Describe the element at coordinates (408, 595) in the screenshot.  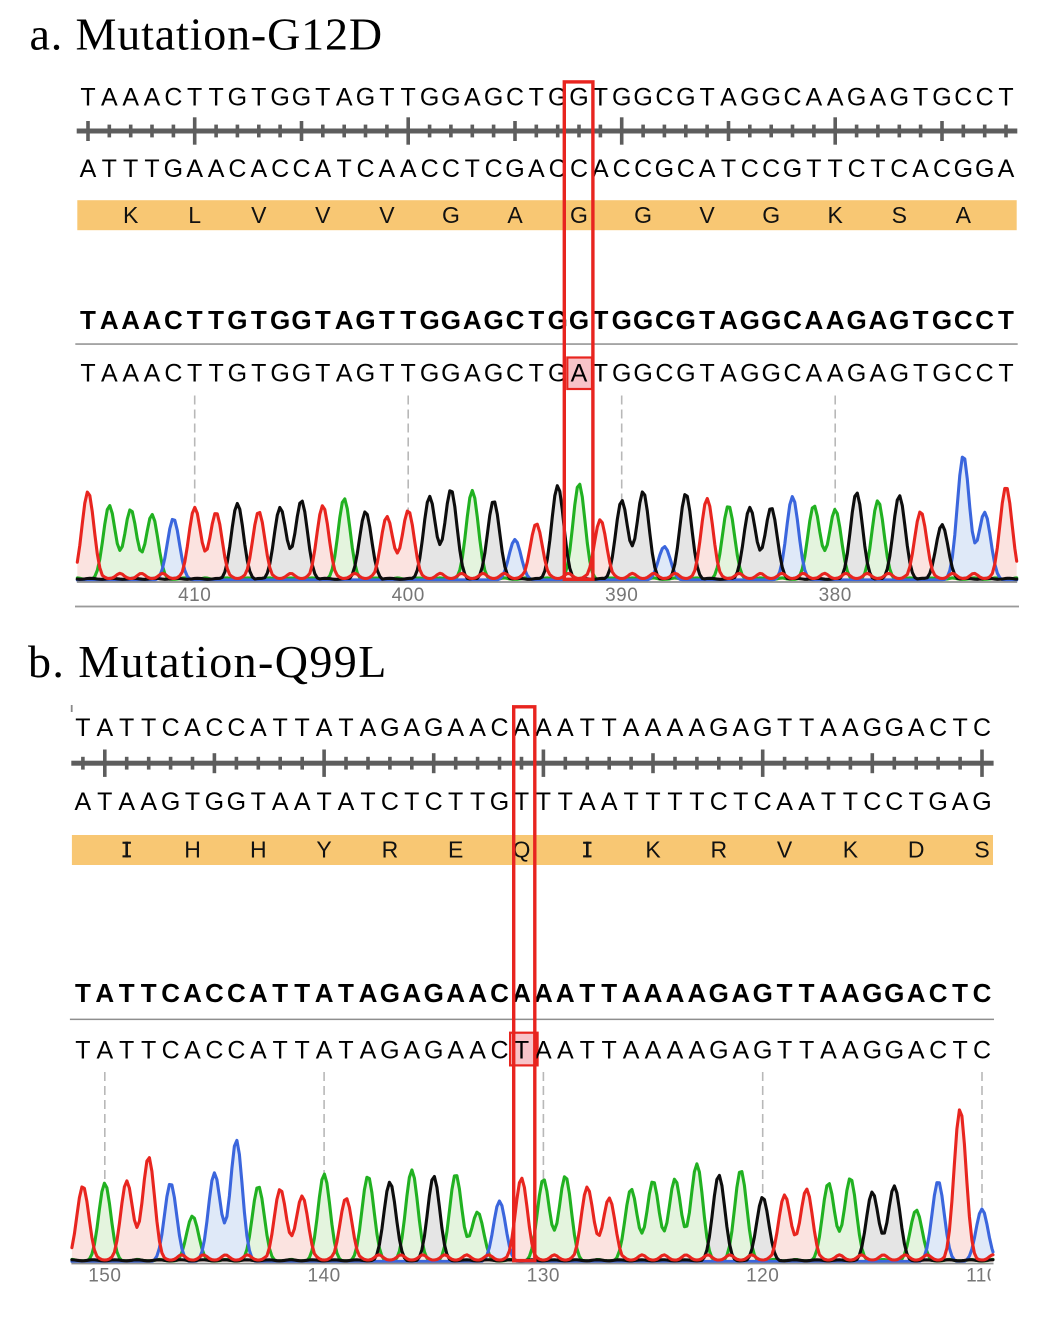
I see `svg-text: 400` at that location.